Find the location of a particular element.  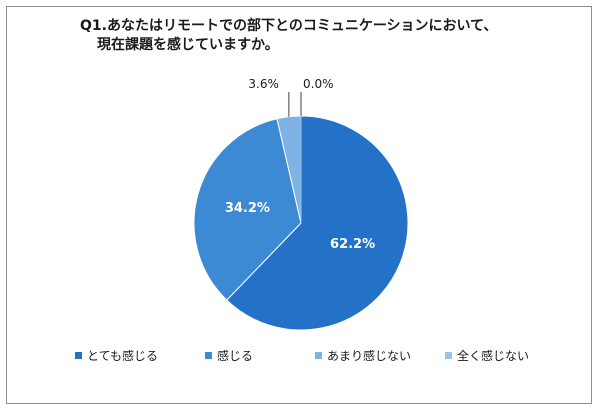

data-label-2: 3.6% is located at coordinates (263, 84).